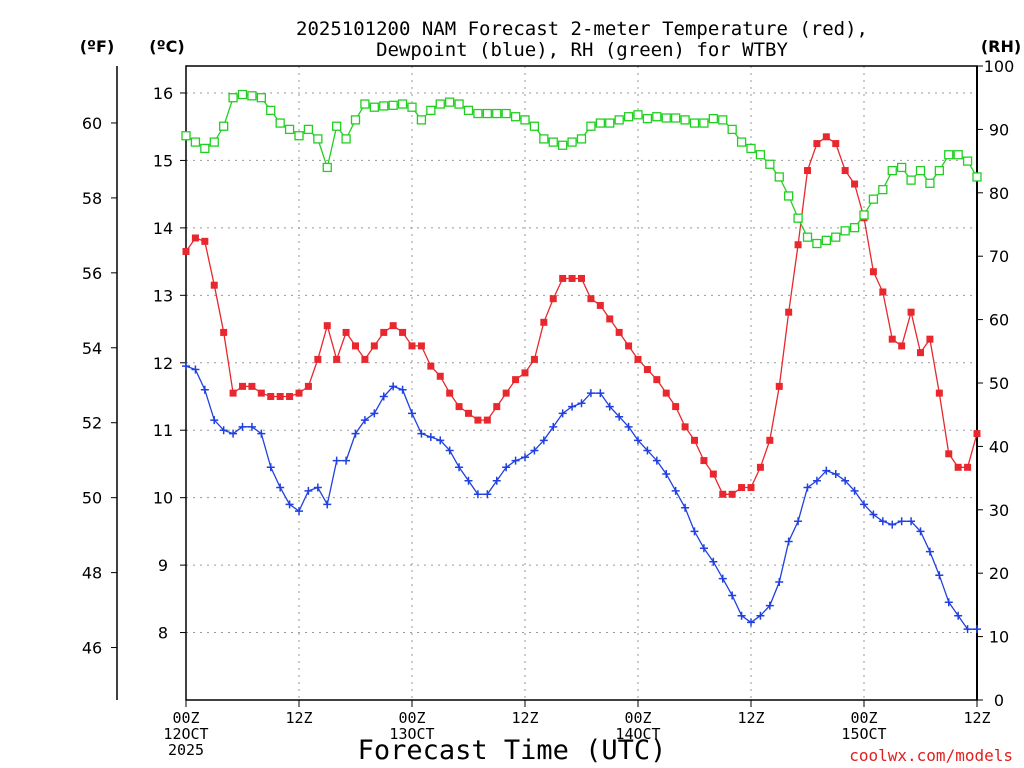 Image resolution: width=1024 pixels, height=768 pixels. What do you see at coordinates (163, 633) in the screenshot?
I see `celsius-tick-label: 8` at bounding box center [163, 633].